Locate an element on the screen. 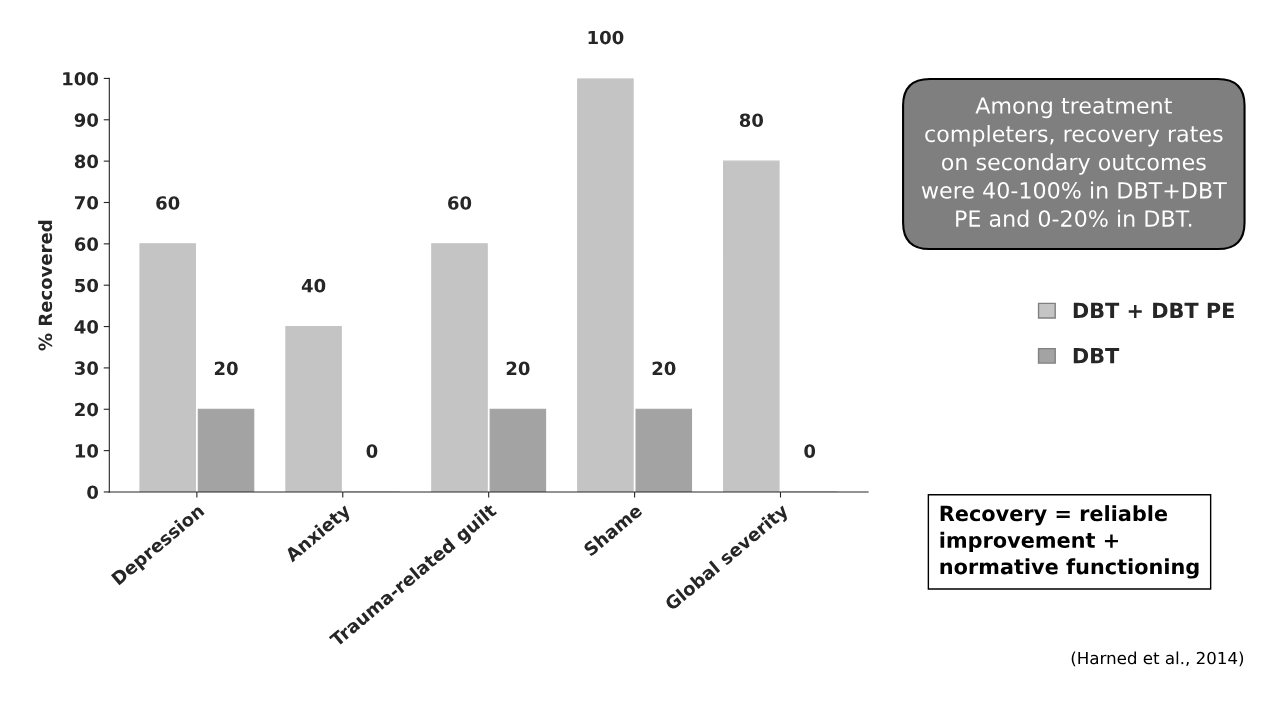 This screenshot has height=713, width=1286. text: (Harned et al., 2014) is located at coordinates (1157, 659).